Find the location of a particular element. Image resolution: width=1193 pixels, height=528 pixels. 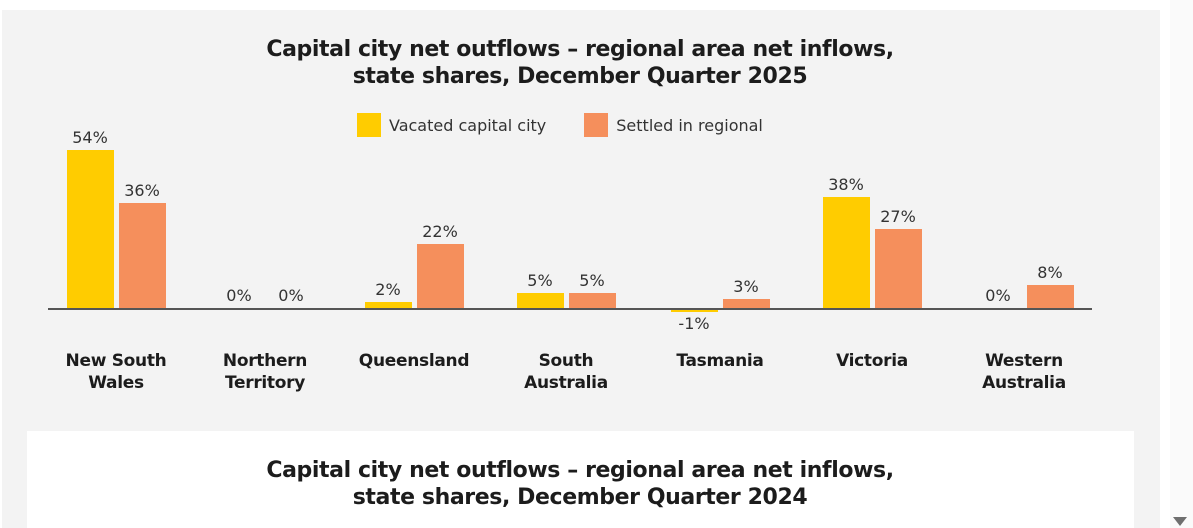

category-label-line: Wales is located at coordinates (116, 383).